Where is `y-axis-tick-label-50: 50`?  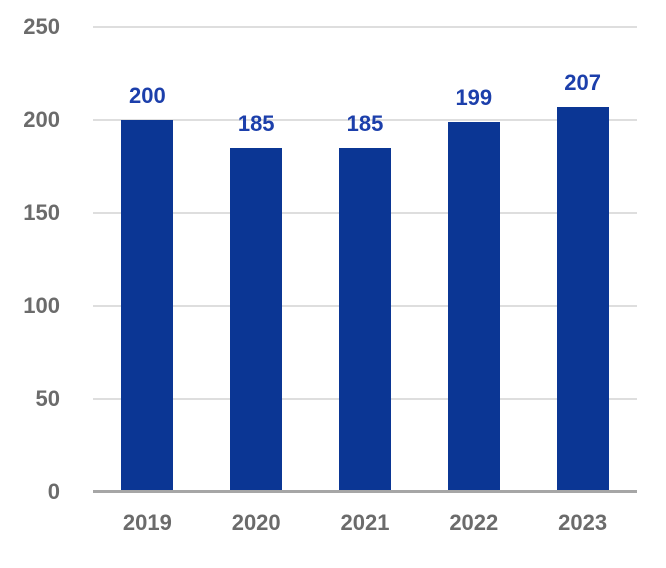
y-axis-tick-label-50: 50 is located at coordinates (47, 398).